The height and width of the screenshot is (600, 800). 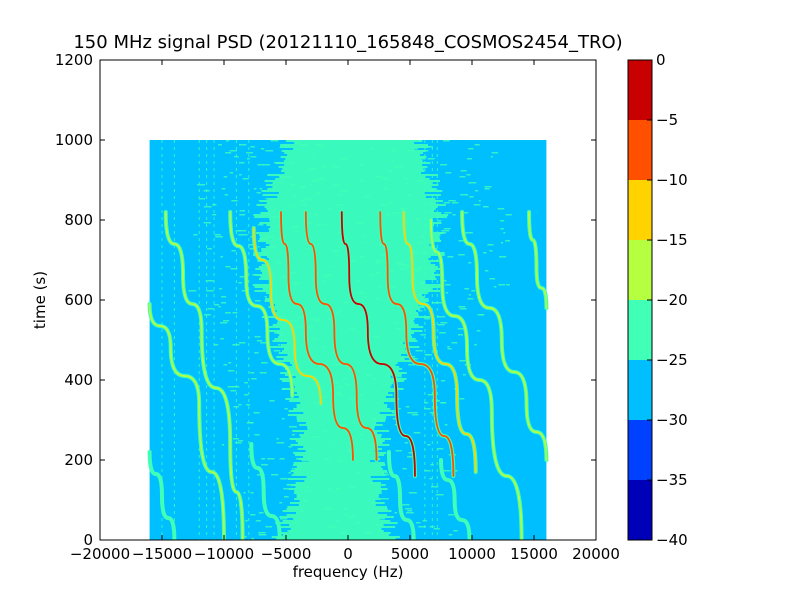 I want to click on x-tick-label: −10000, so click(x=224, y=554).